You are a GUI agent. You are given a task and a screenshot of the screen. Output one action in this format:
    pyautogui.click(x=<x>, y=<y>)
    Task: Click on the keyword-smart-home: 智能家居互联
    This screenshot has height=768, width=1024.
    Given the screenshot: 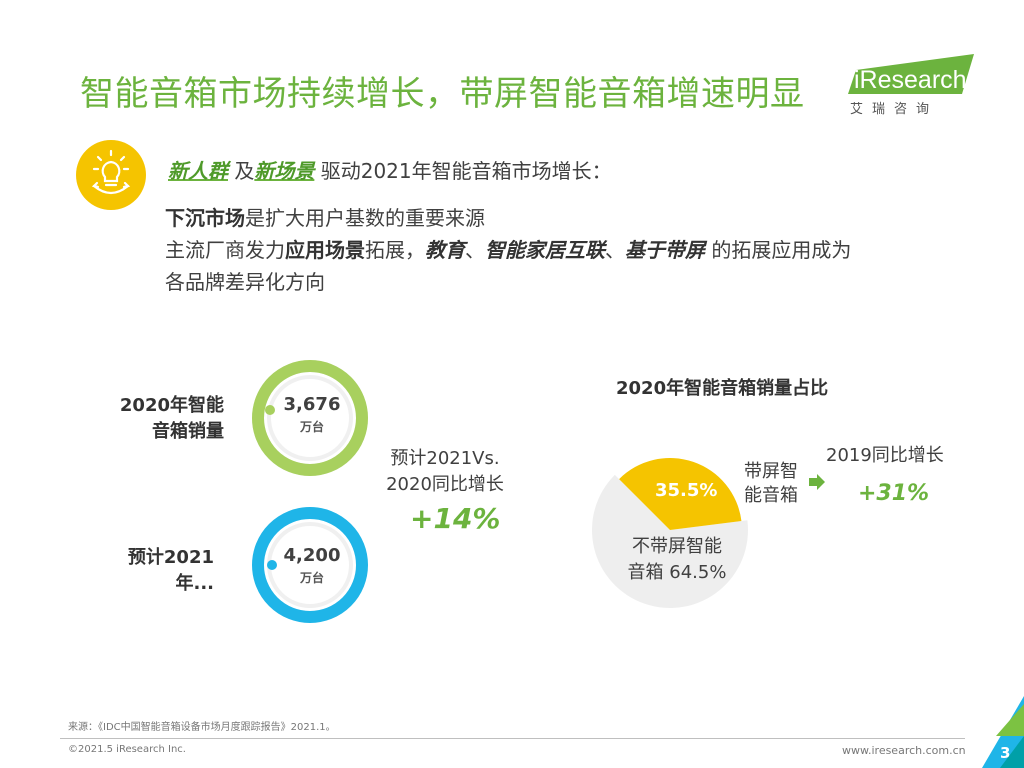 What is the action you would take?
    pyautogui.click(x=545, y=250)
    